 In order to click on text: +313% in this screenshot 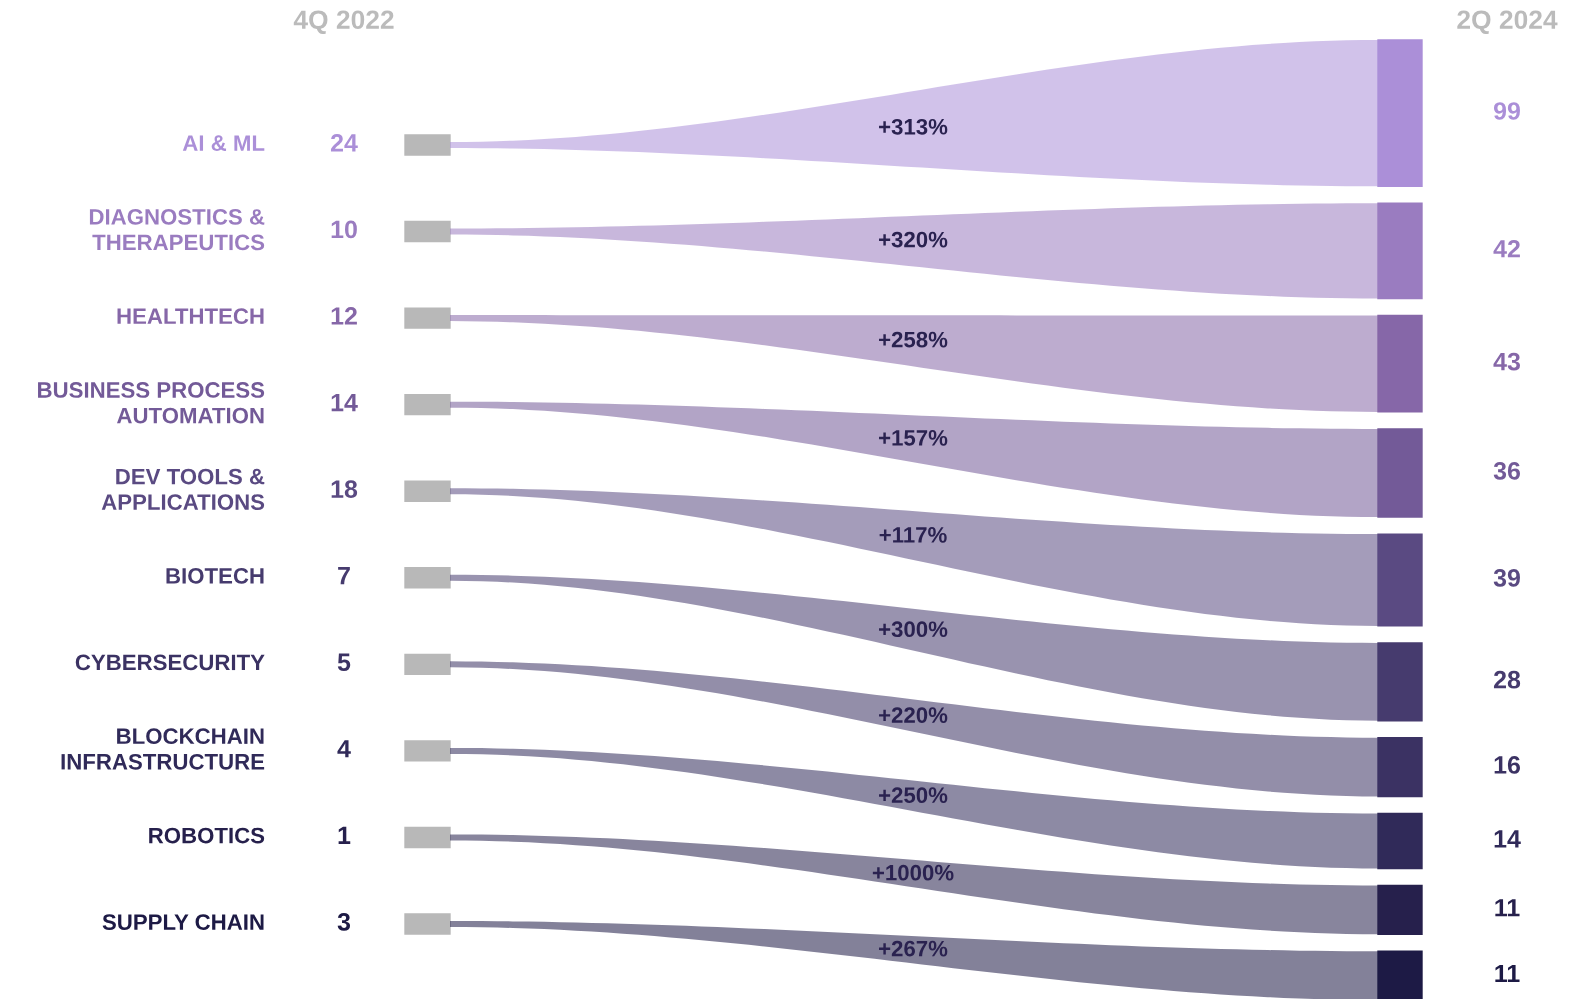, I will do `click(913, 126)`.